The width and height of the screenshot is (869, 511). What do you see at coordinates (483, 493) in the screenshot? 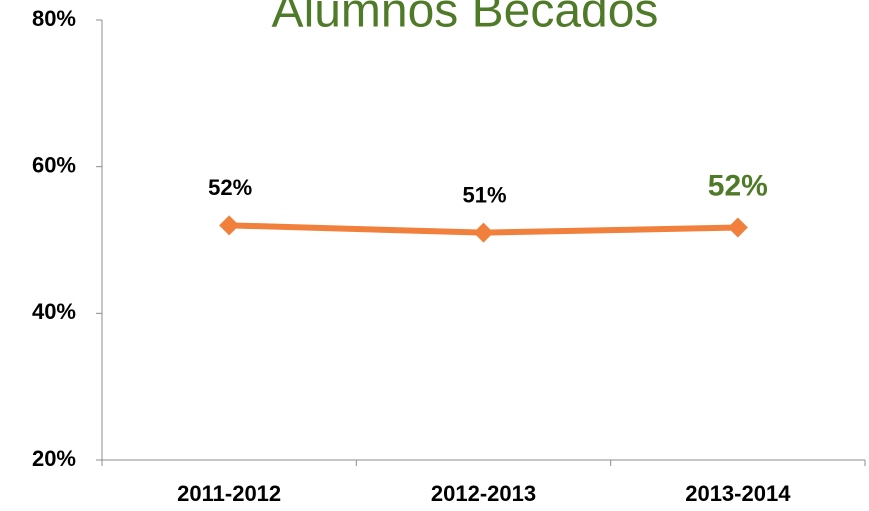
I see `x-tick-label: 2012-2013` at bounding box center [483, 493].